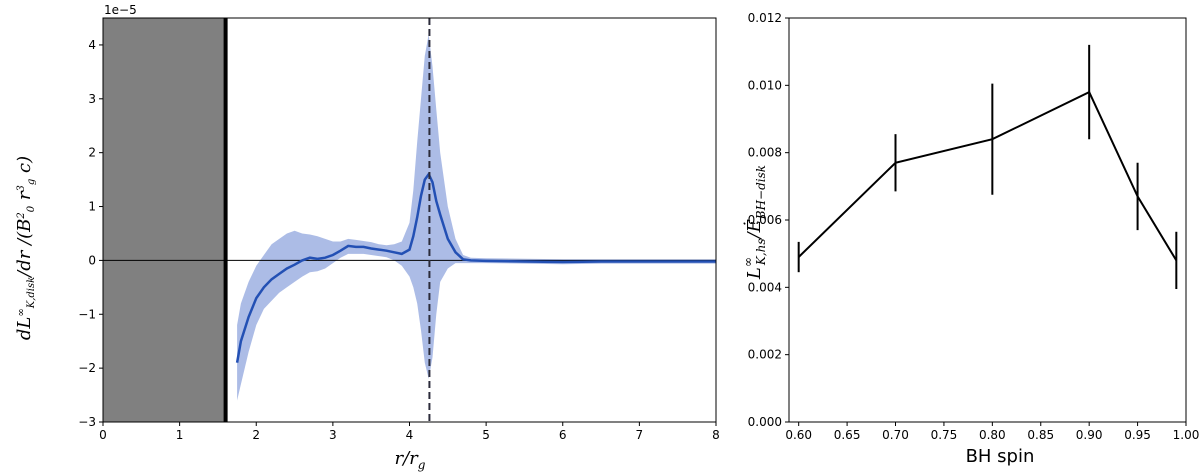  Describe the element at coordinates (92, 45) in the screenshot. I see `left-y-tick-label: 4` at that location.